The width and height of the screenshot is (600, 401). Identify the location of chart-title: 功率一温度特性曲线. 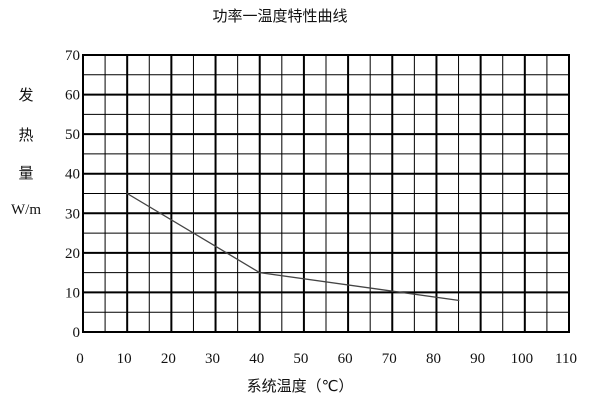
(280, 16).